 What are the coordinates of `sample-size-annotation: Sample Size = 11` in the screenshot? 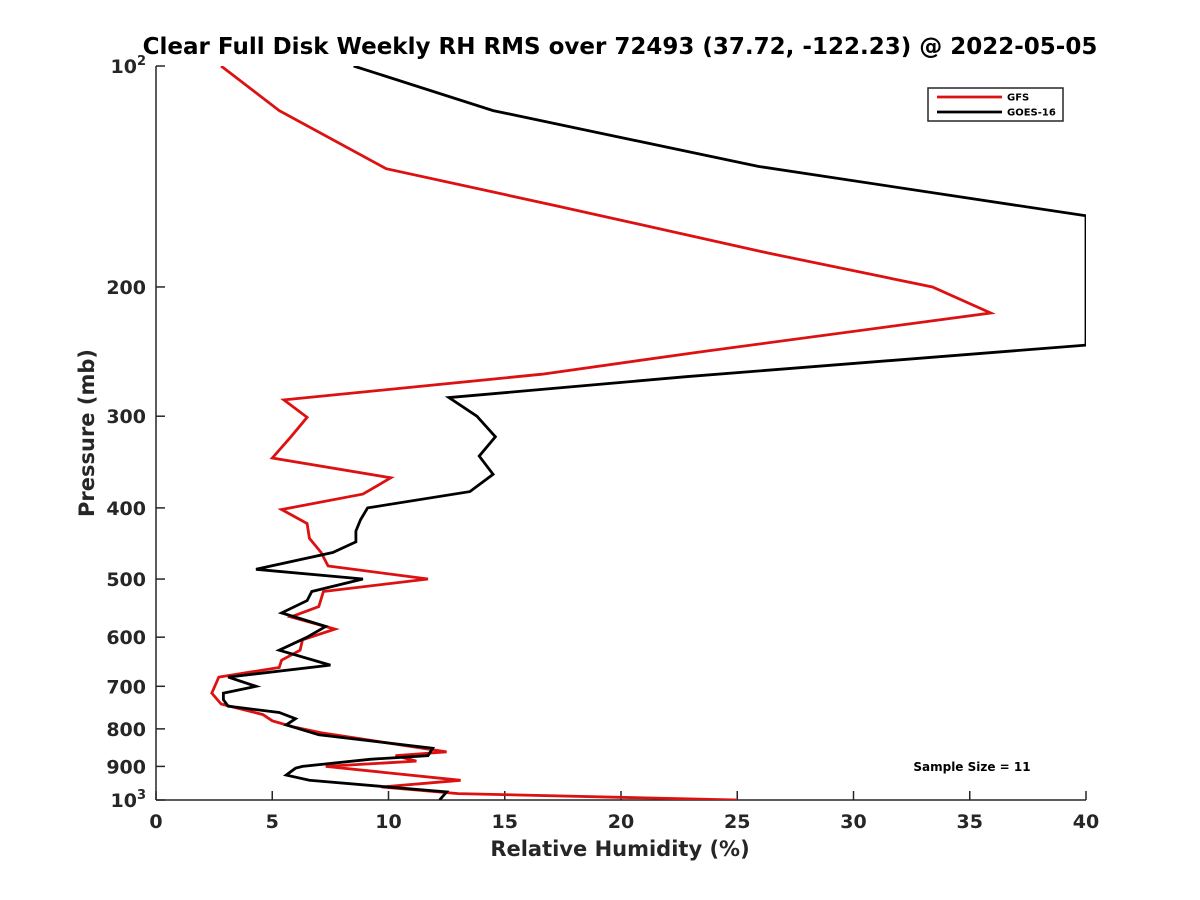 It's located at (971, 767).